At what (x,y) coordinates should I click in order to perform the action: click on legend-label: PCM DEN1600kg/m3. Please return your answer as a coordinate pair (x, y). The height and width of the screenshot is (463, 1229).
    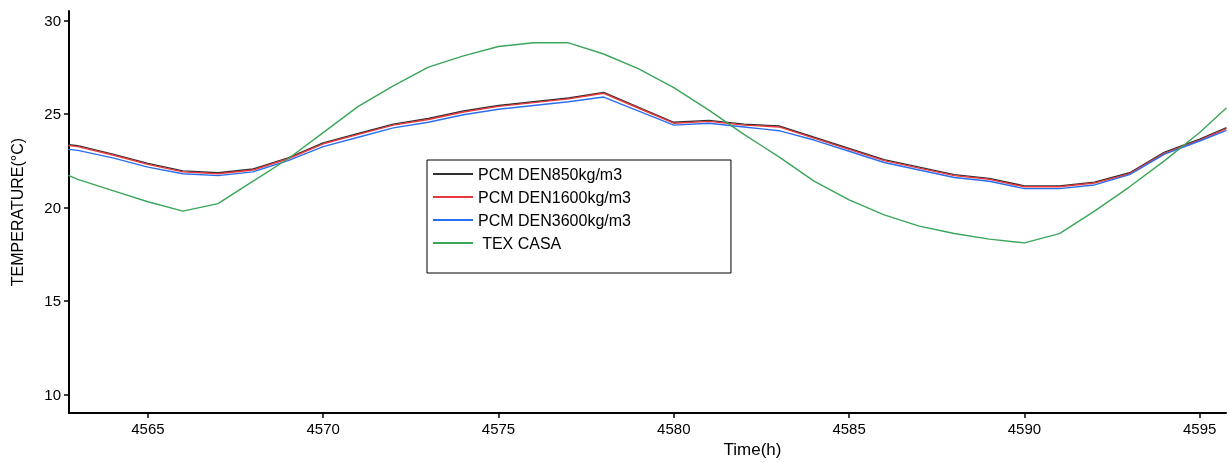
    Looking at the image, I should click on (555, 197).